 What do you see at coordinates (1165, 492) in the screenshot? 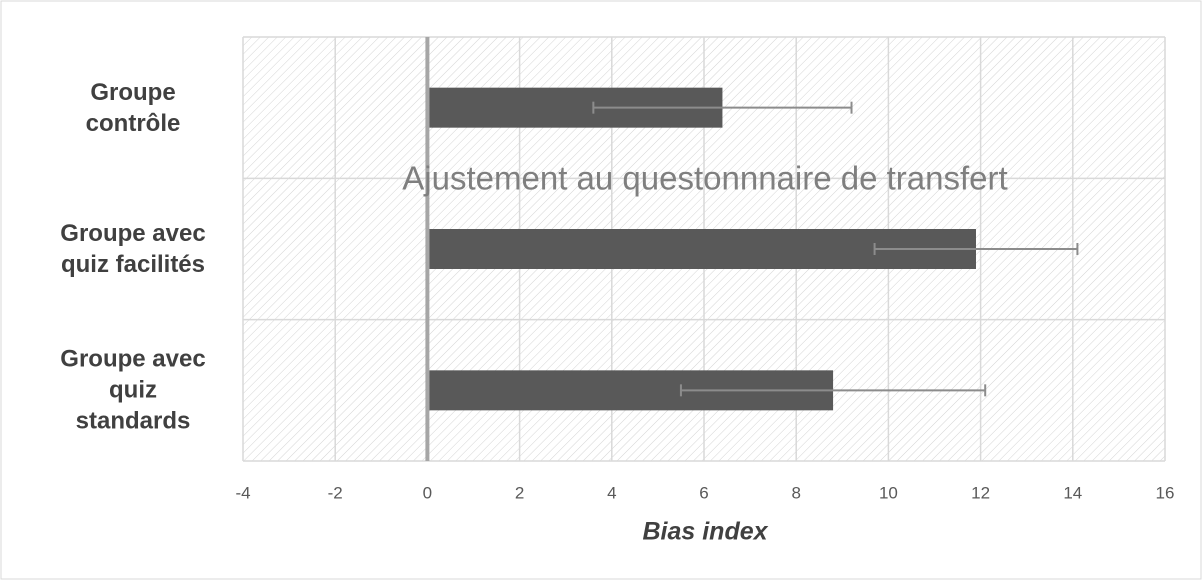
I see `x-tick-label: 16` at bounding box center [1165, 492].